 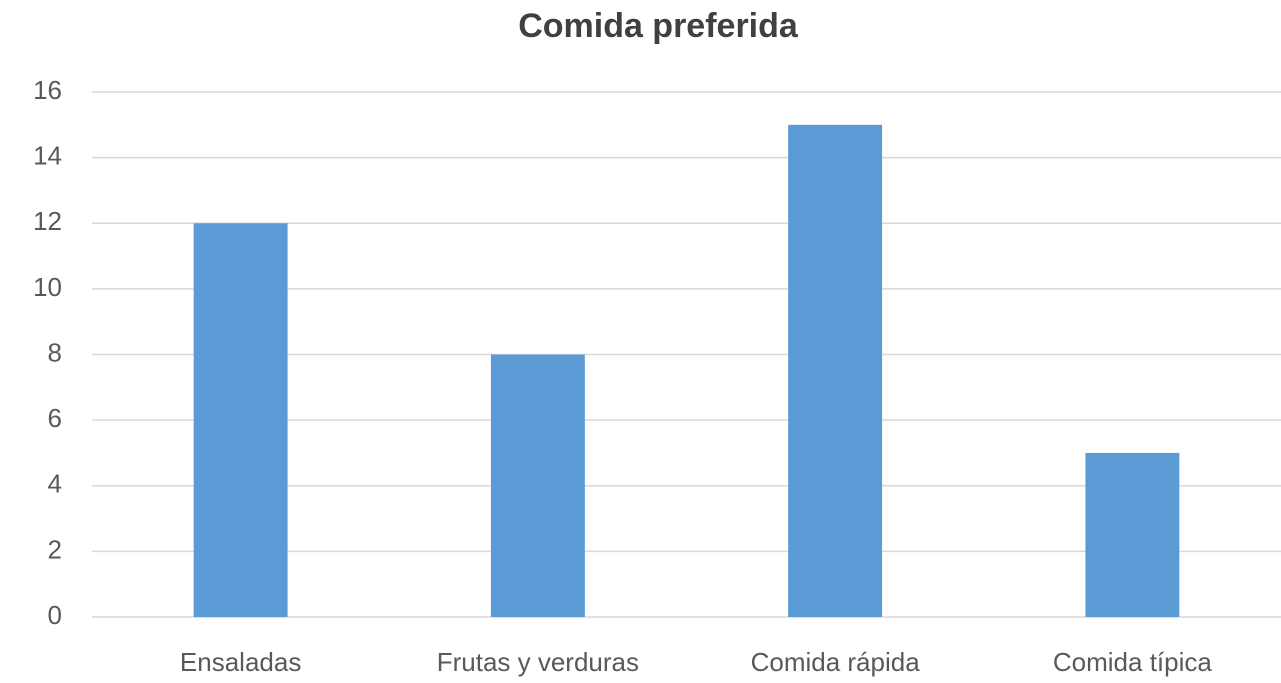 What do you see at coordinates (55, 549) in the screenshot?
I see `y-tick-label: 2` at bounding box center [55, 549].